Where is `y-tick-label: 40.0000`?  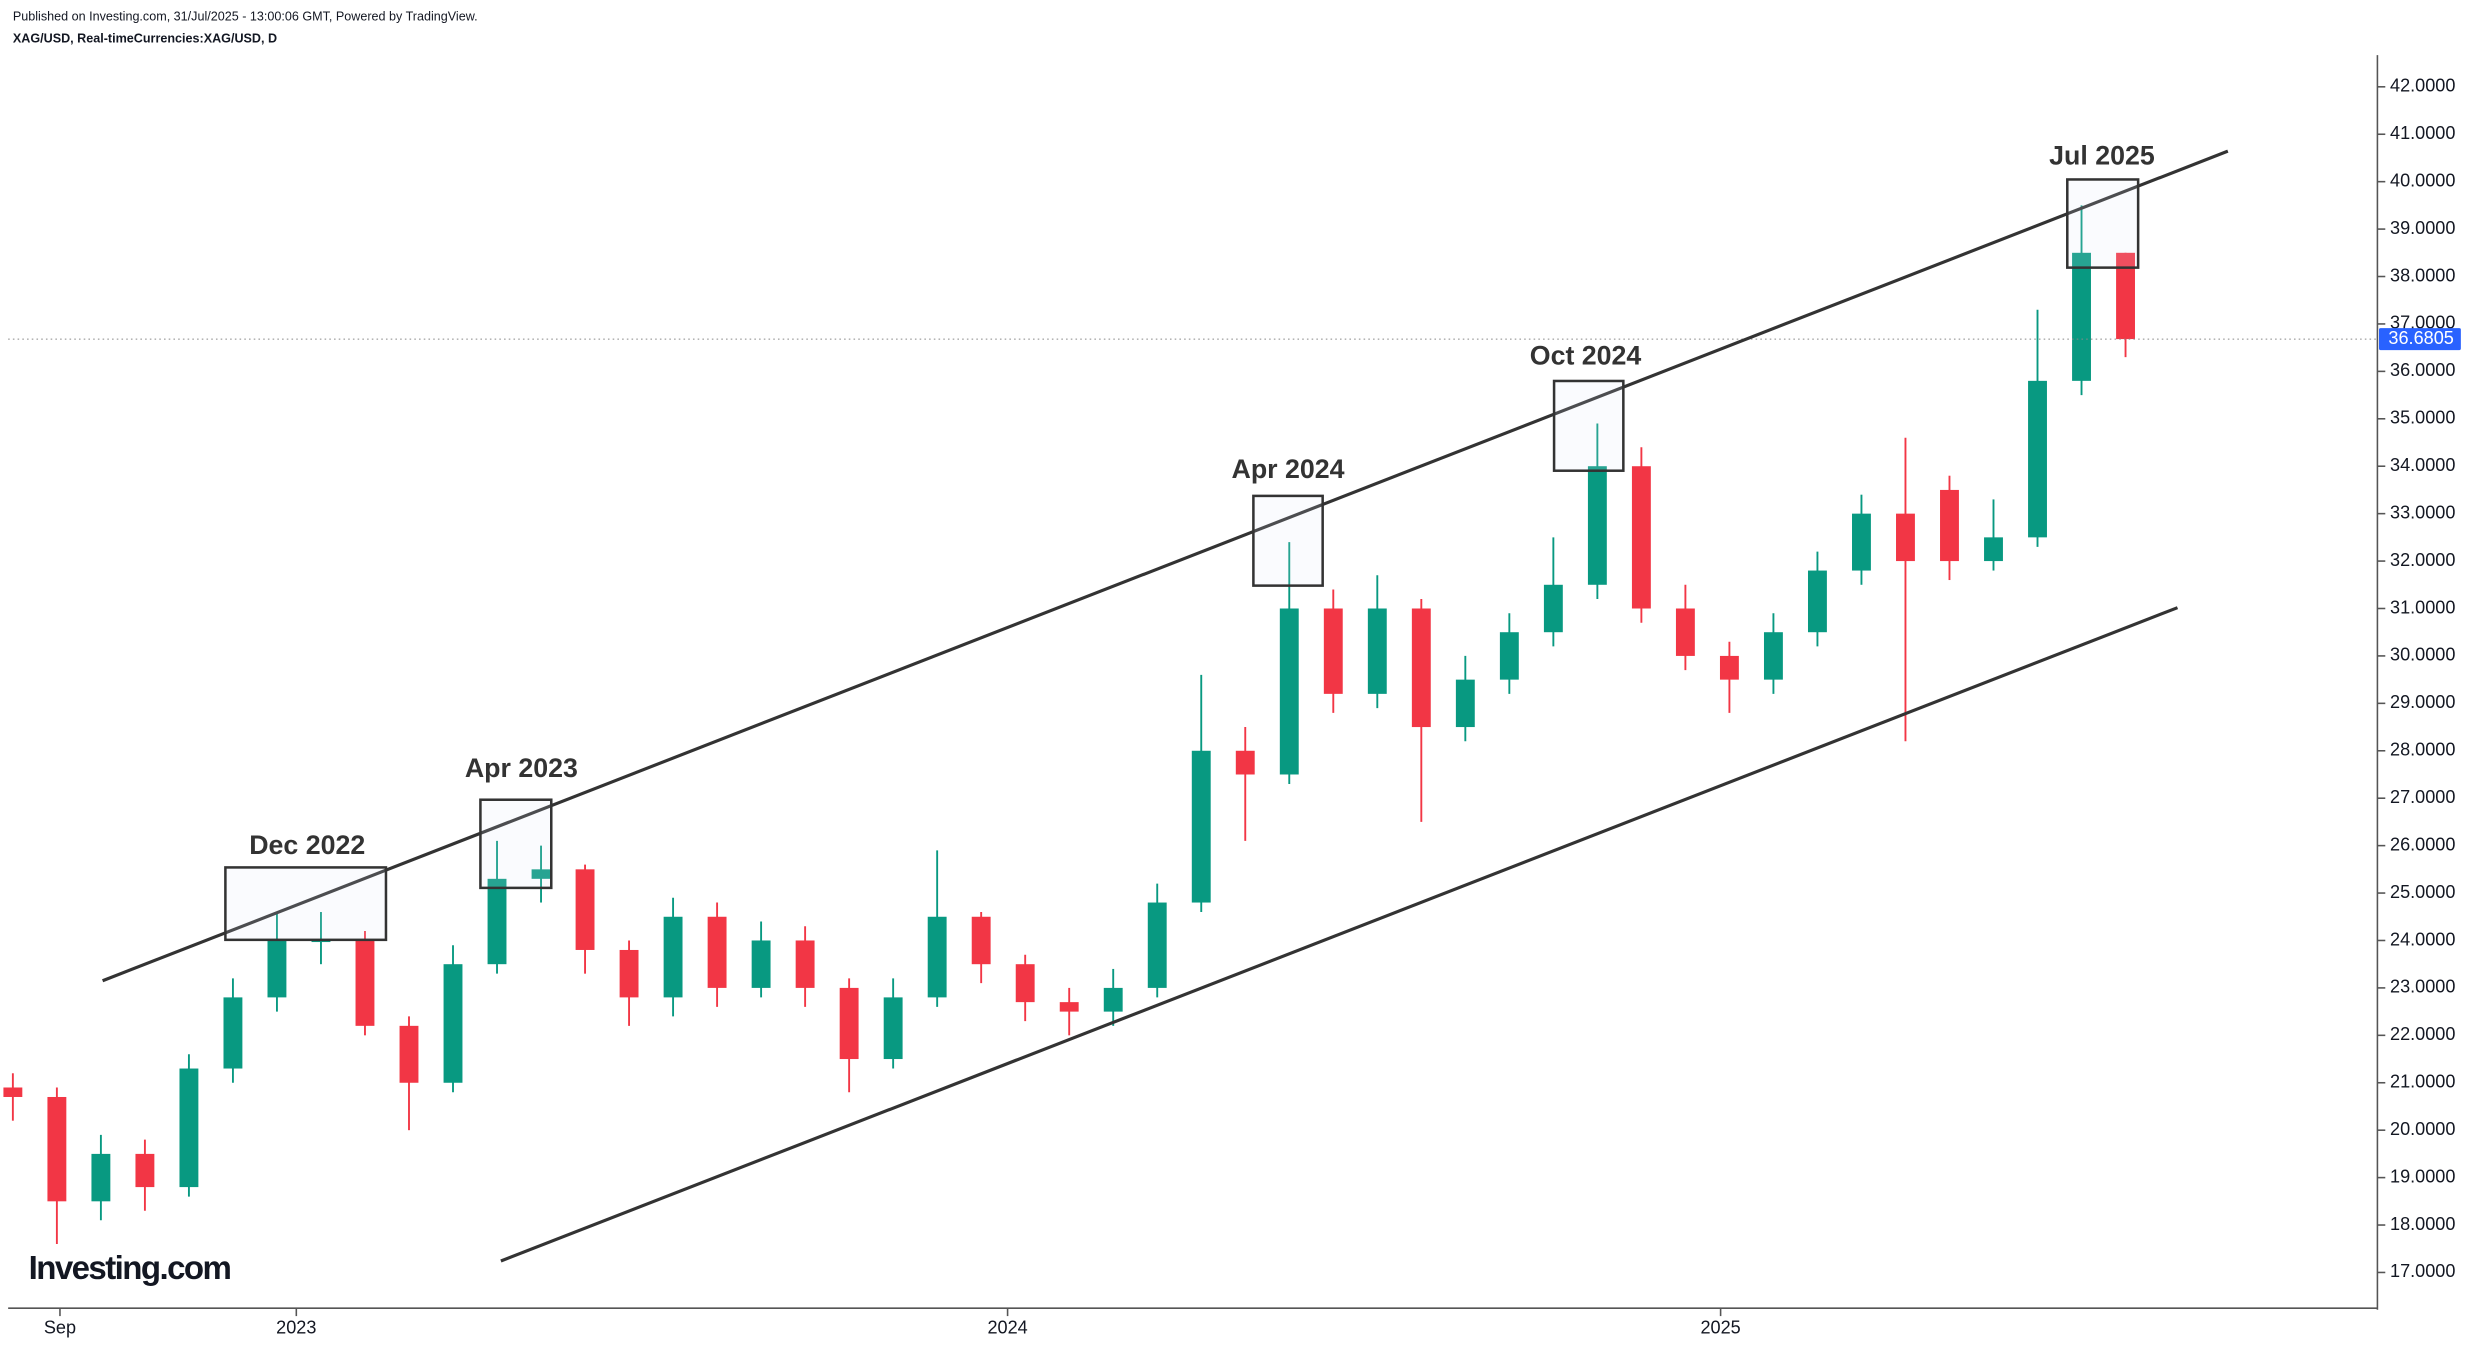
y-tick-label: 40.0000 is located at coordinates (2422, 180).